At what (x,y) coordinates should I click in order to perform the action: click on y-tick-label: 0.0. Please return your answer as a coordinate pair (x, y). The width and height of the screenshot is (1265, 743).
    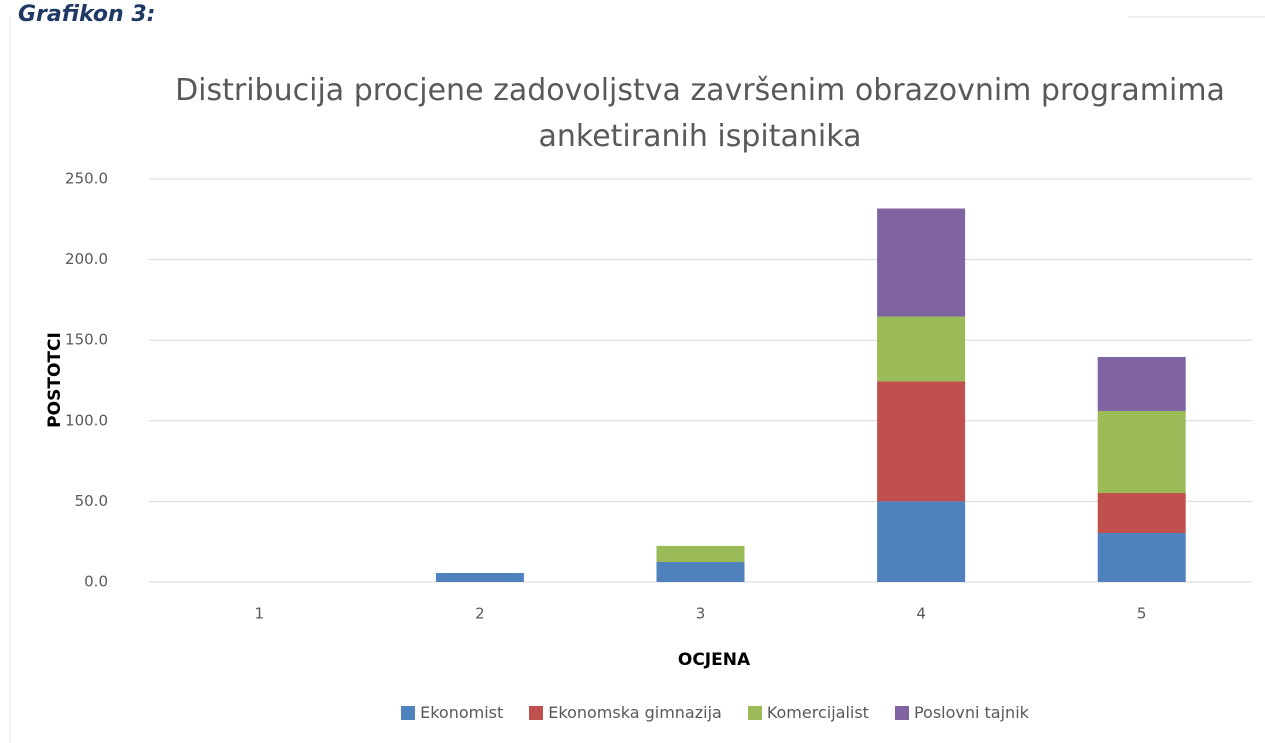
    Looking at the image, I should click on (96, 582).